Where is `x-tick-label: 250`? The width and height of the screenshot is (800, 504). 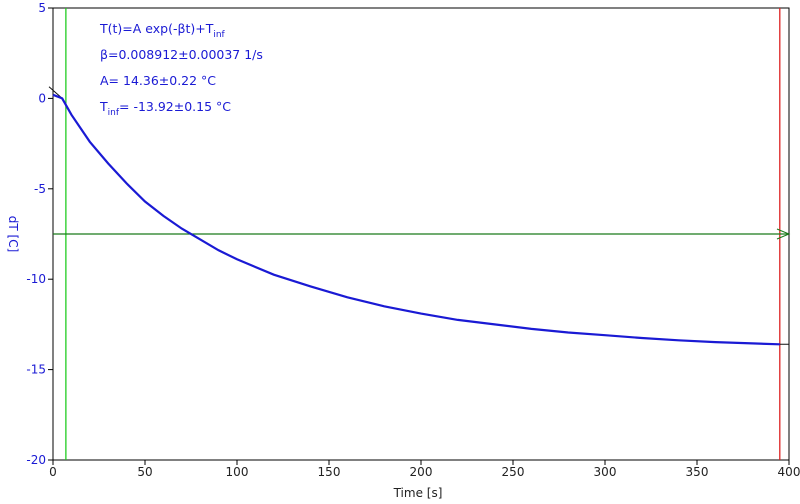
x-tick-label: 250 is located at coordinates (513, 472).